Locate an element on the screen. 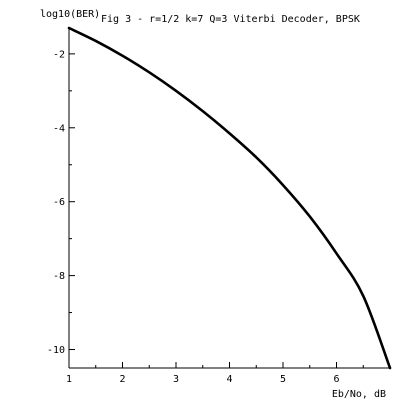 The height and width of the screenshot is (400, 400). x-tick-label-2: 3 is located at coordinates (176, 379).